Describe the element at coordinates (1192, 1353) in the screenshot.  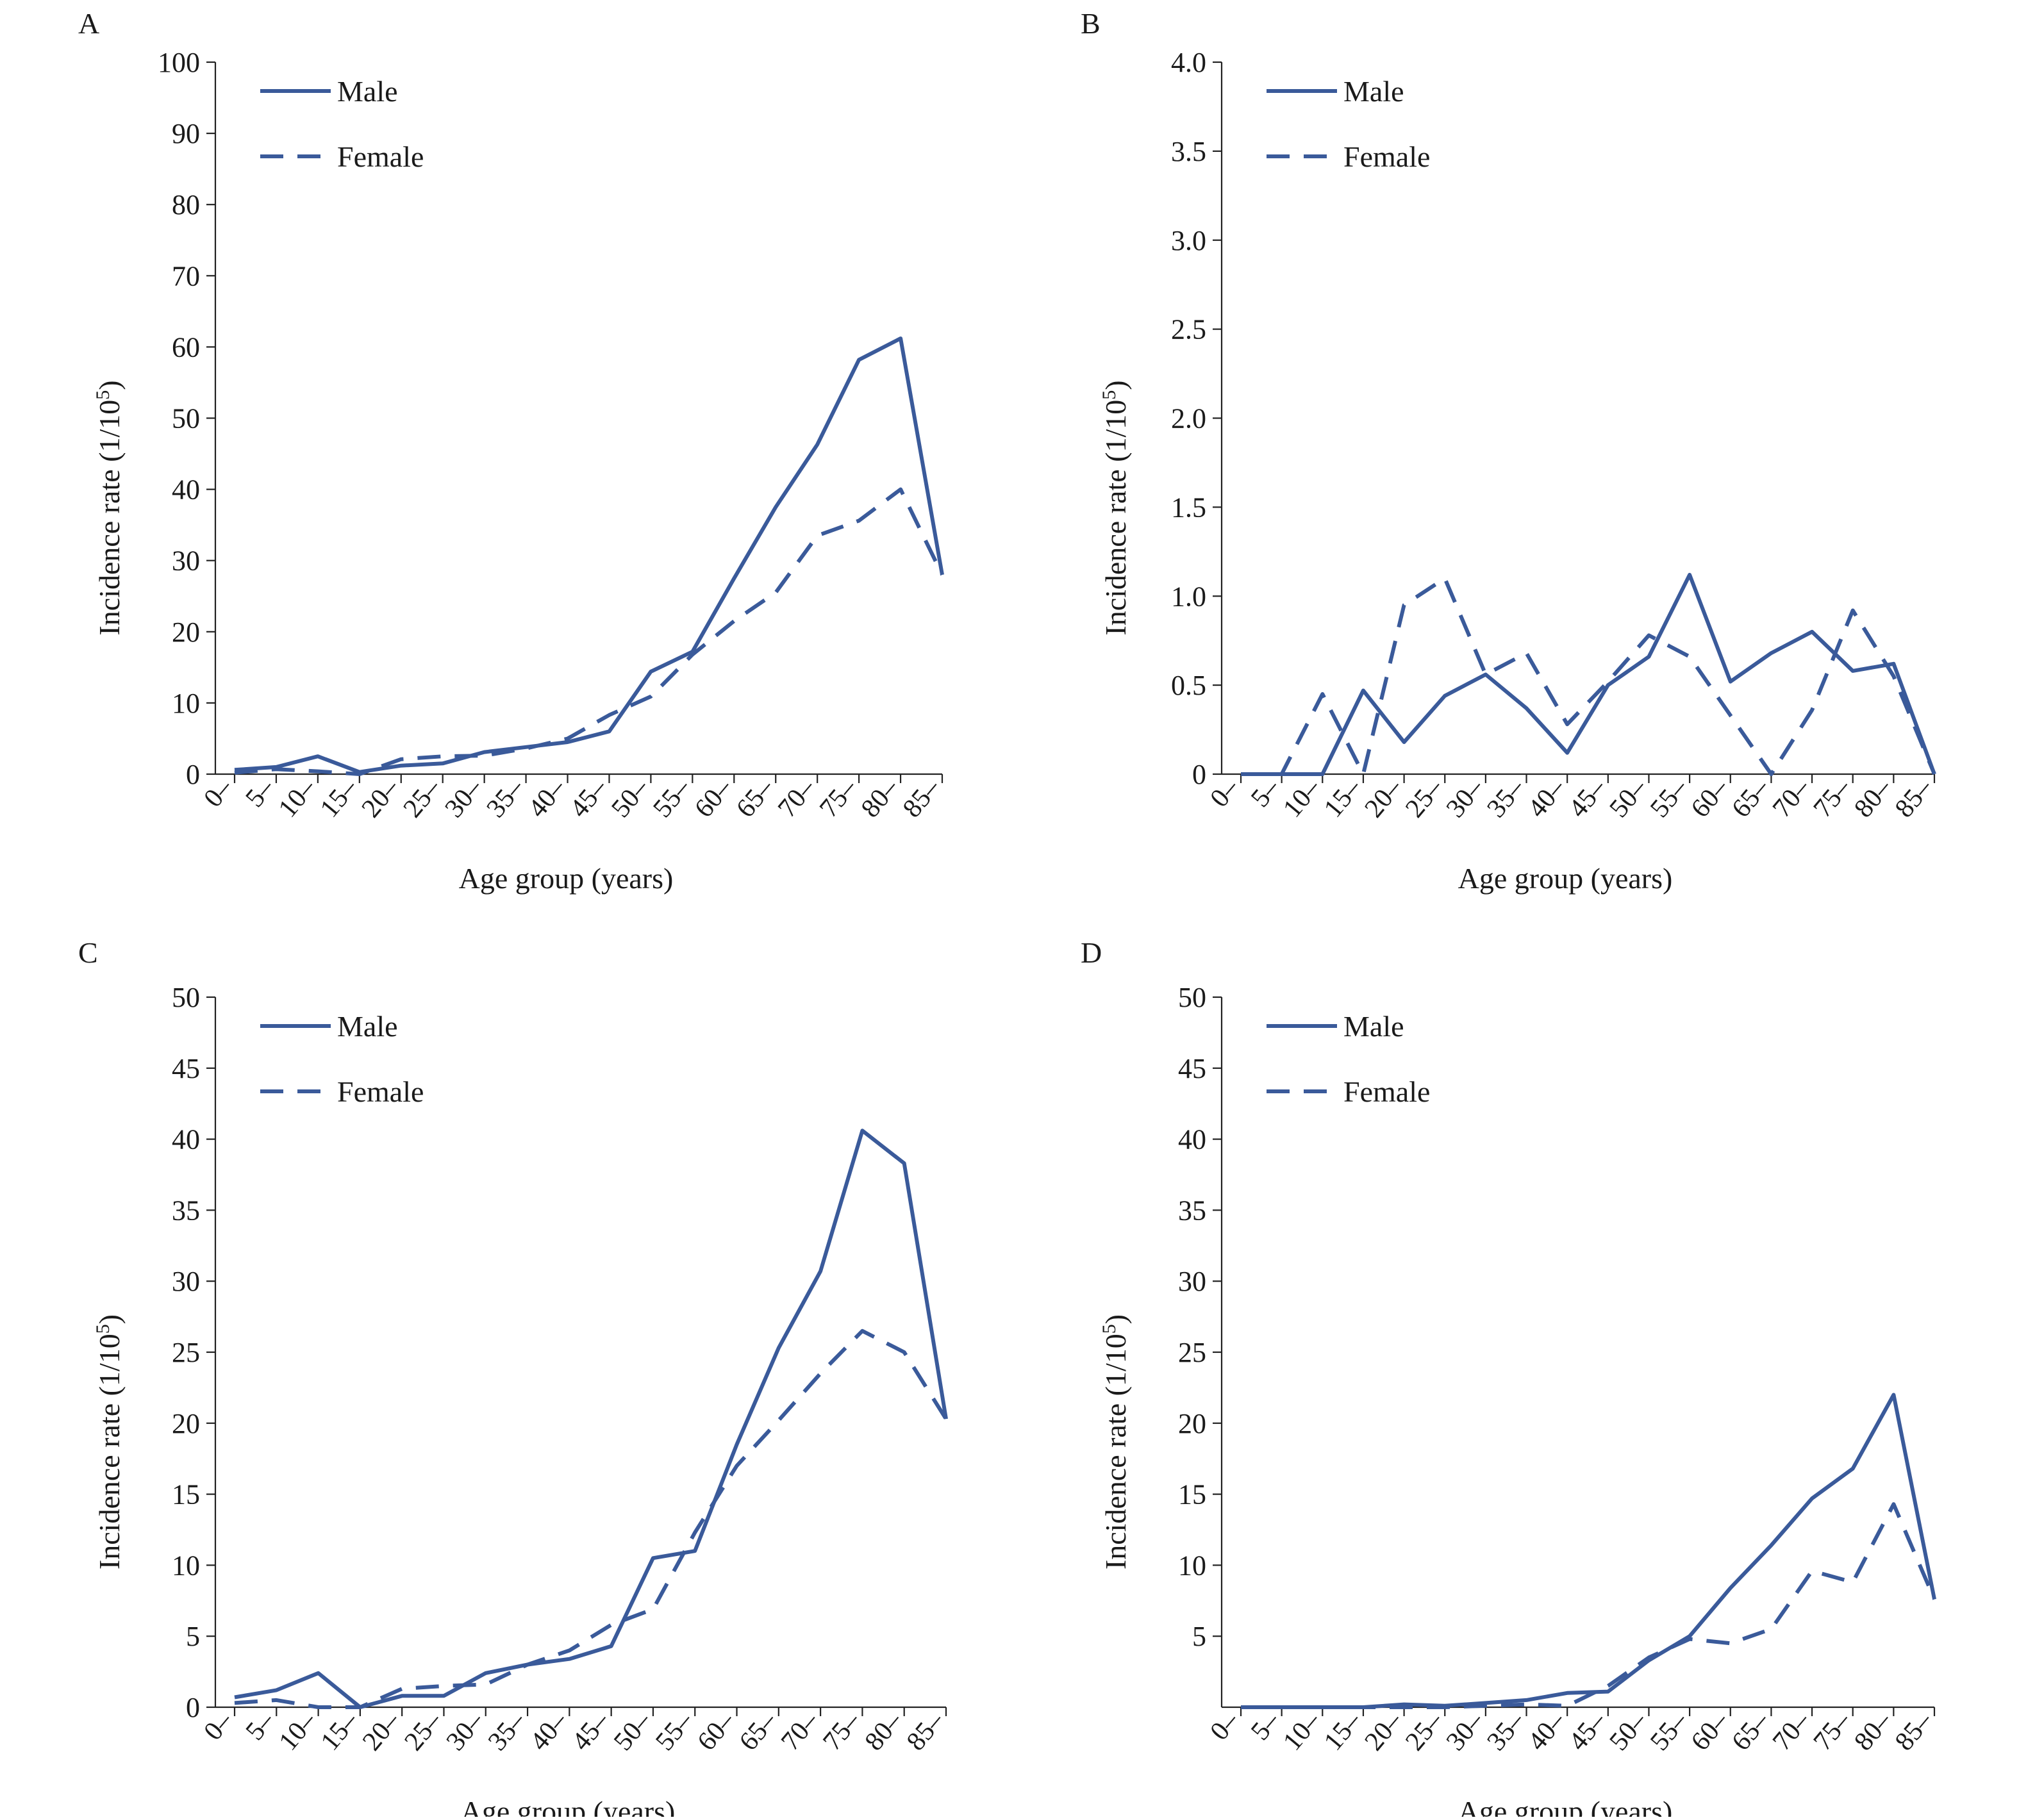
I see `y-tick-label: 25` at that location.